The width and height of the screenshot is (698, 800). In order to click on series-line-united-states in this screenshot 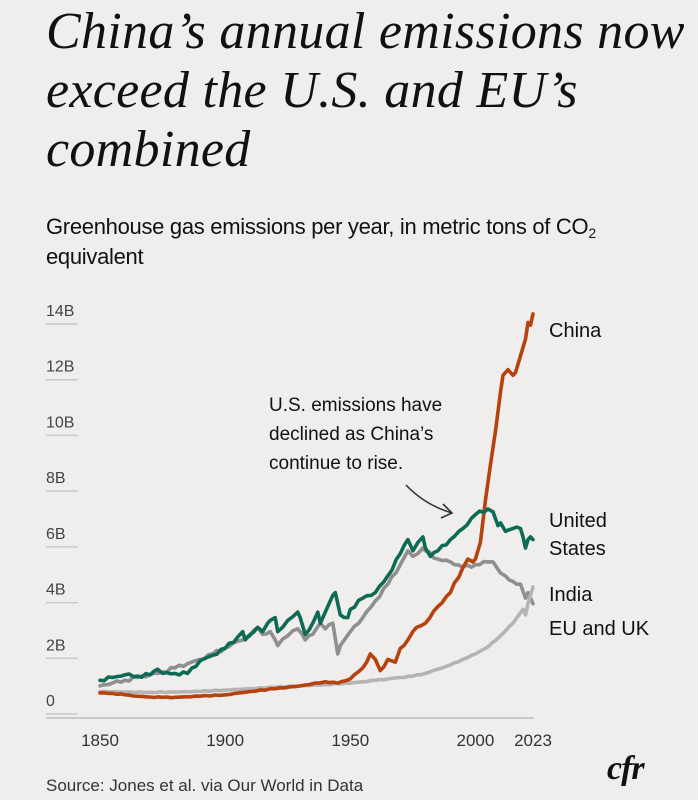, I will do `click(316, 595)`.